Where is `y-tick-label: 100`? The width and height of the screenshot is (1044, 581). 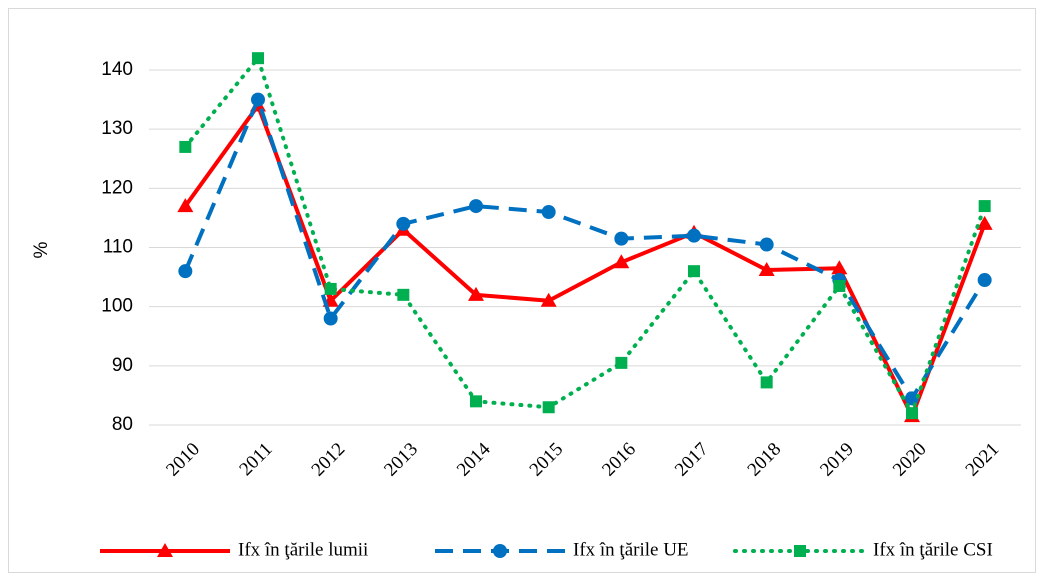 y-tick-label: 100 is located at coordinates (117, 306).